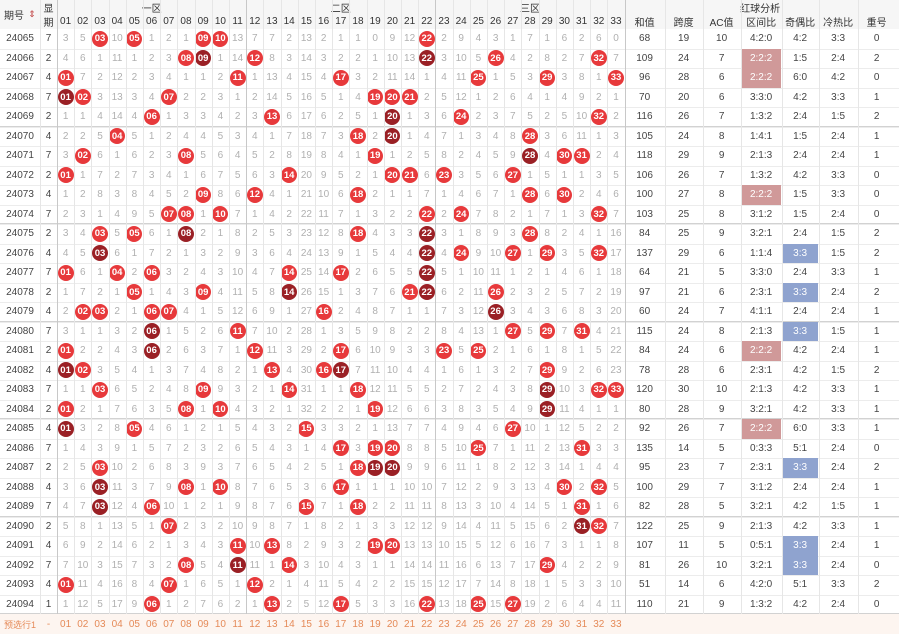 The image size is (899, 642). Describe the element at coordinates (20, 175) in the screenshot. I see `issue-number: 24072` at that location.